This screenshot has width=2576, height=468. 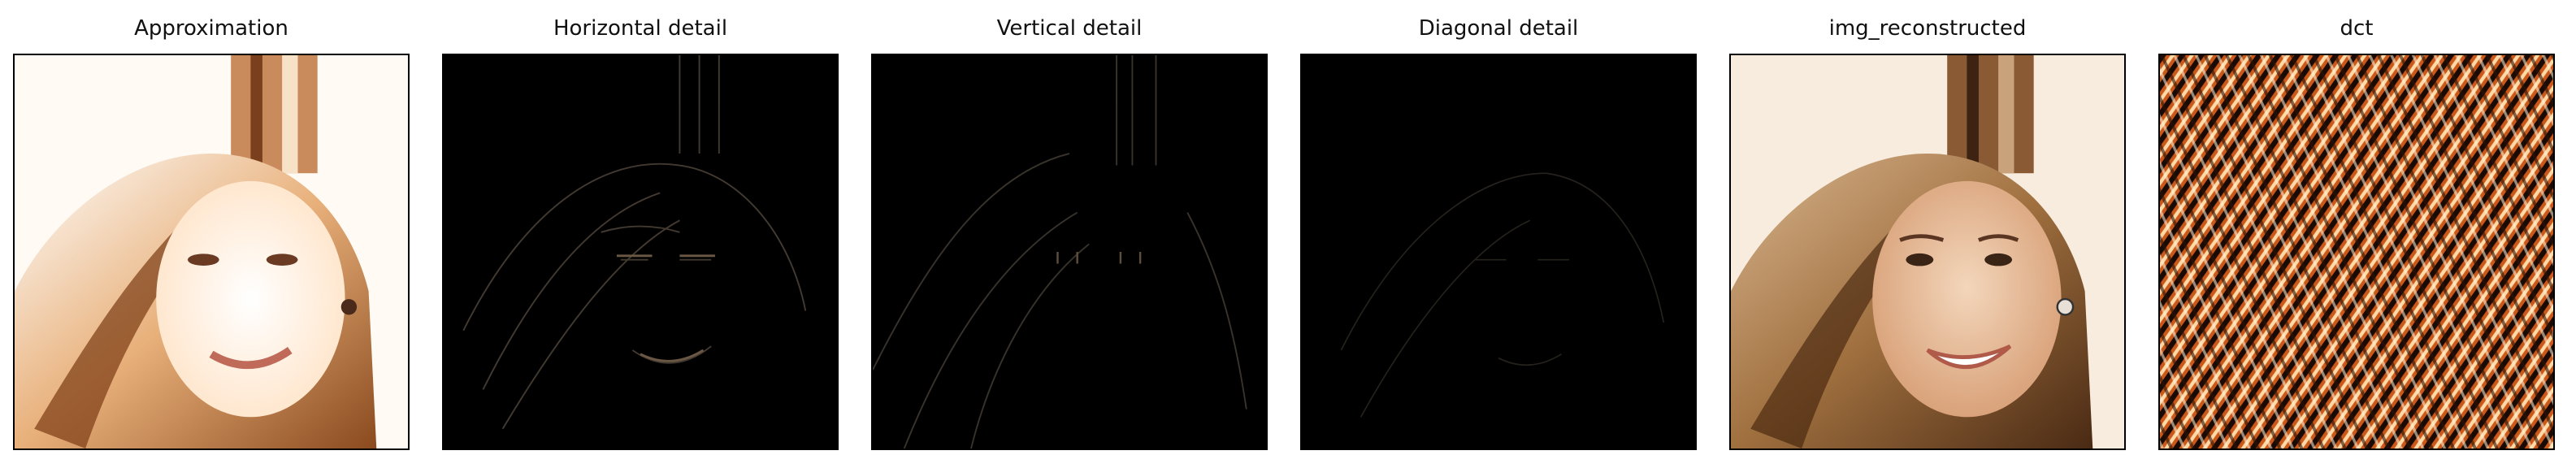 I want to click on vertical-detail-image, so click(x=1069, y=252).